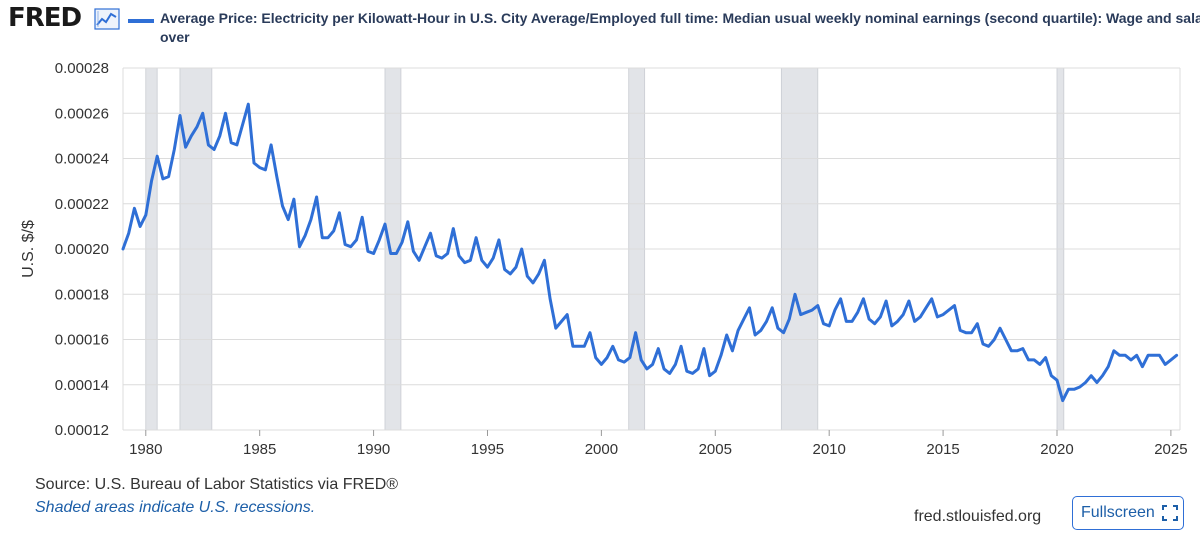  Describe the element at coordinates (715, 449) in the screenshot. I see `x-tick-label: 2005` at that location.